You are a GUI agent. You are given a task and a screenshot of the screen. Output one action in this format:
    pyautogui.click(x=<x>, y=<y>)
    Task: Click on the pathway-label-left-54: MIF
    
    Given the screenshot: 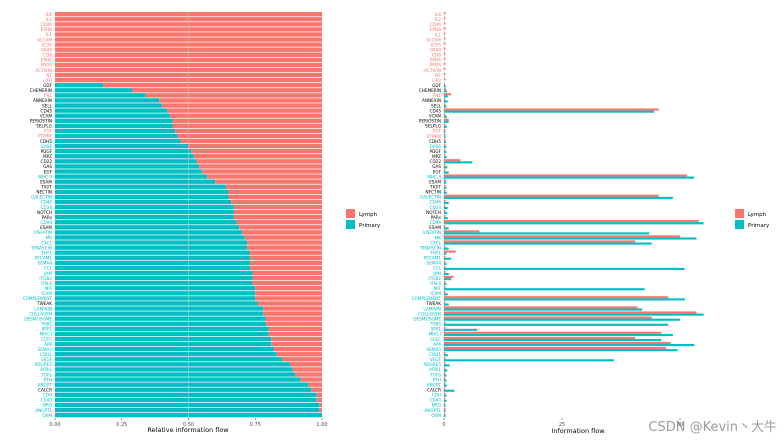 What is the action you would take?
    pyautogui.click(x=49, y=288)
    